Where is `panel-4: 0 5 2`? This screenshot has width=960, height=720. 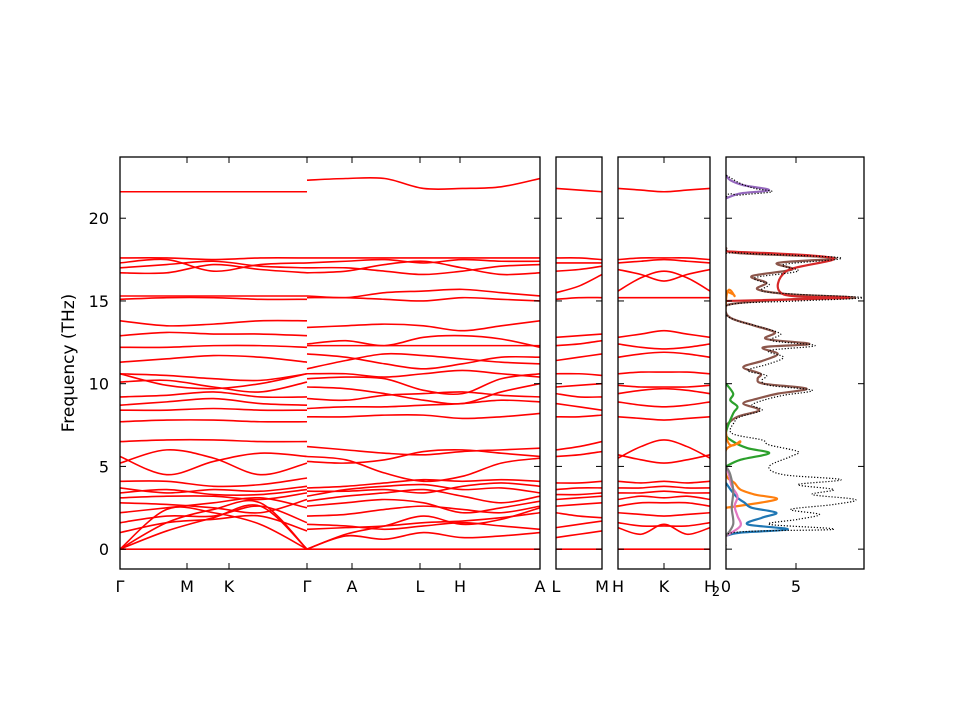
panel-4: 0 5 2 is located at coordinates (788, 378).